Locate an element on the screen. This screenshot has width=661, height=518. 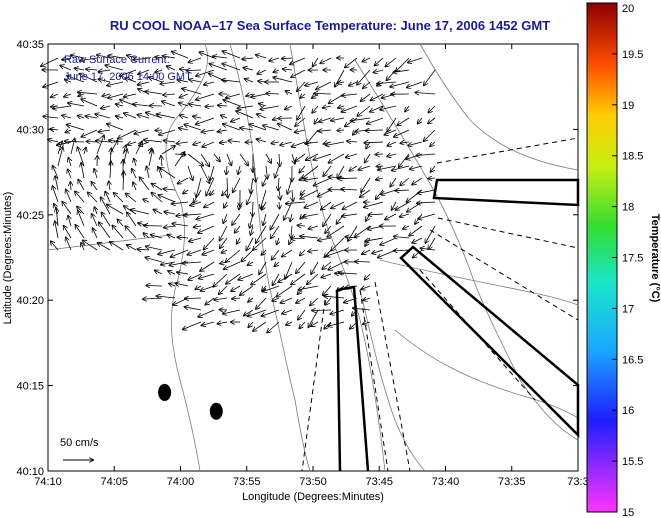
colorbar-tick-label: 15 is located at coordinates (628, 512).